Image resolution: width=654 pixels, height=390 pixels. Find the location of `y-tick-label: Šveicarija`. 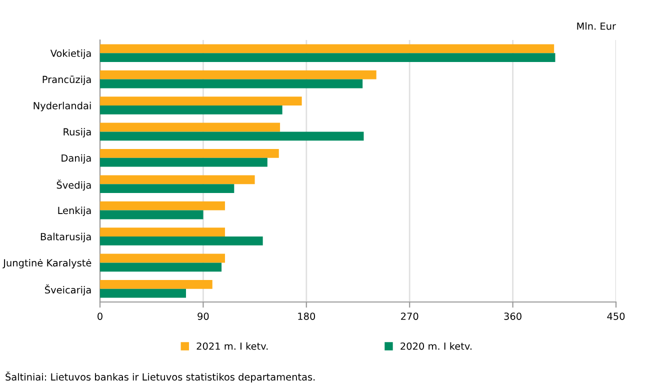

y-tick-label: Šveicarija is located at coordinates (68, 290).